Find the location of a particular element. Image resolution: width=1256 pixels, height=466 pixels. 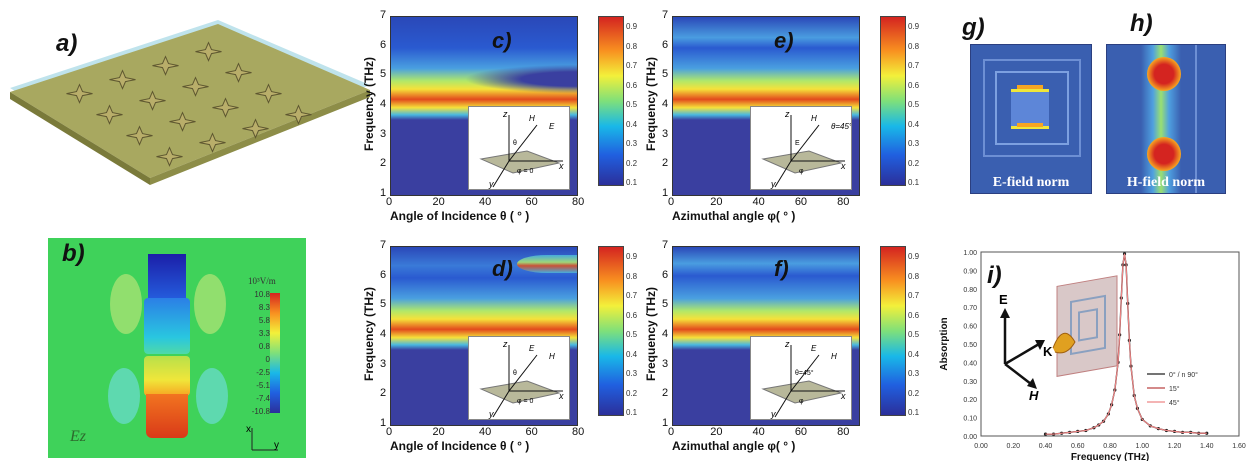

xy-axes-icon: x y is located at coordinates (262, 437).